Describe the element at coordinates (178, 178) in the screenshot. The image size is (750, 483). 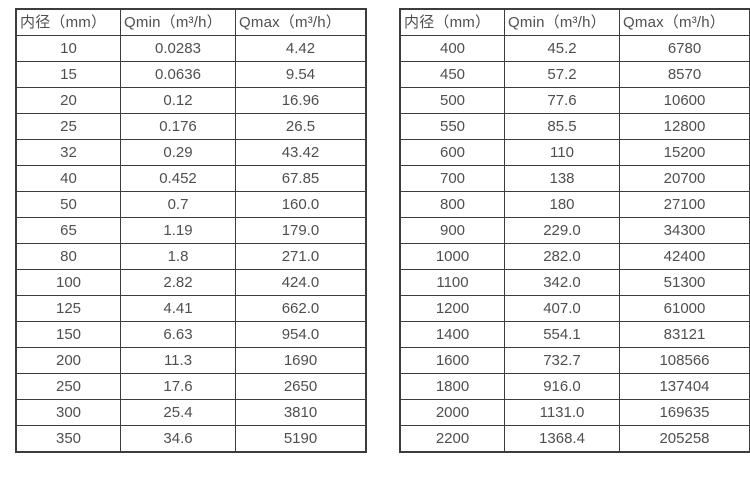
I see `table-cell: 0.452` at that location.